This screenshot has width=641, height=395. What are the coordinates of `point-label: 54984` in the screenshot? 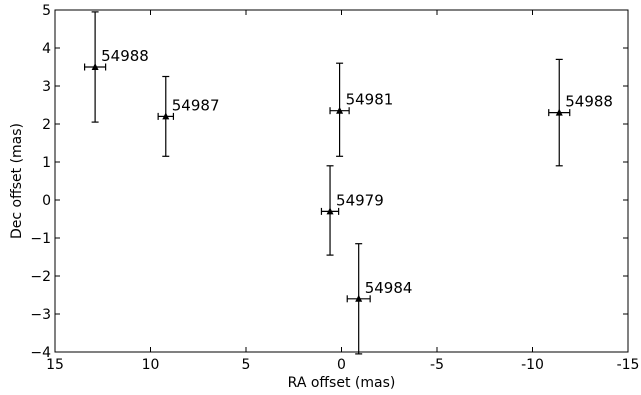 It's located at (389, 288).